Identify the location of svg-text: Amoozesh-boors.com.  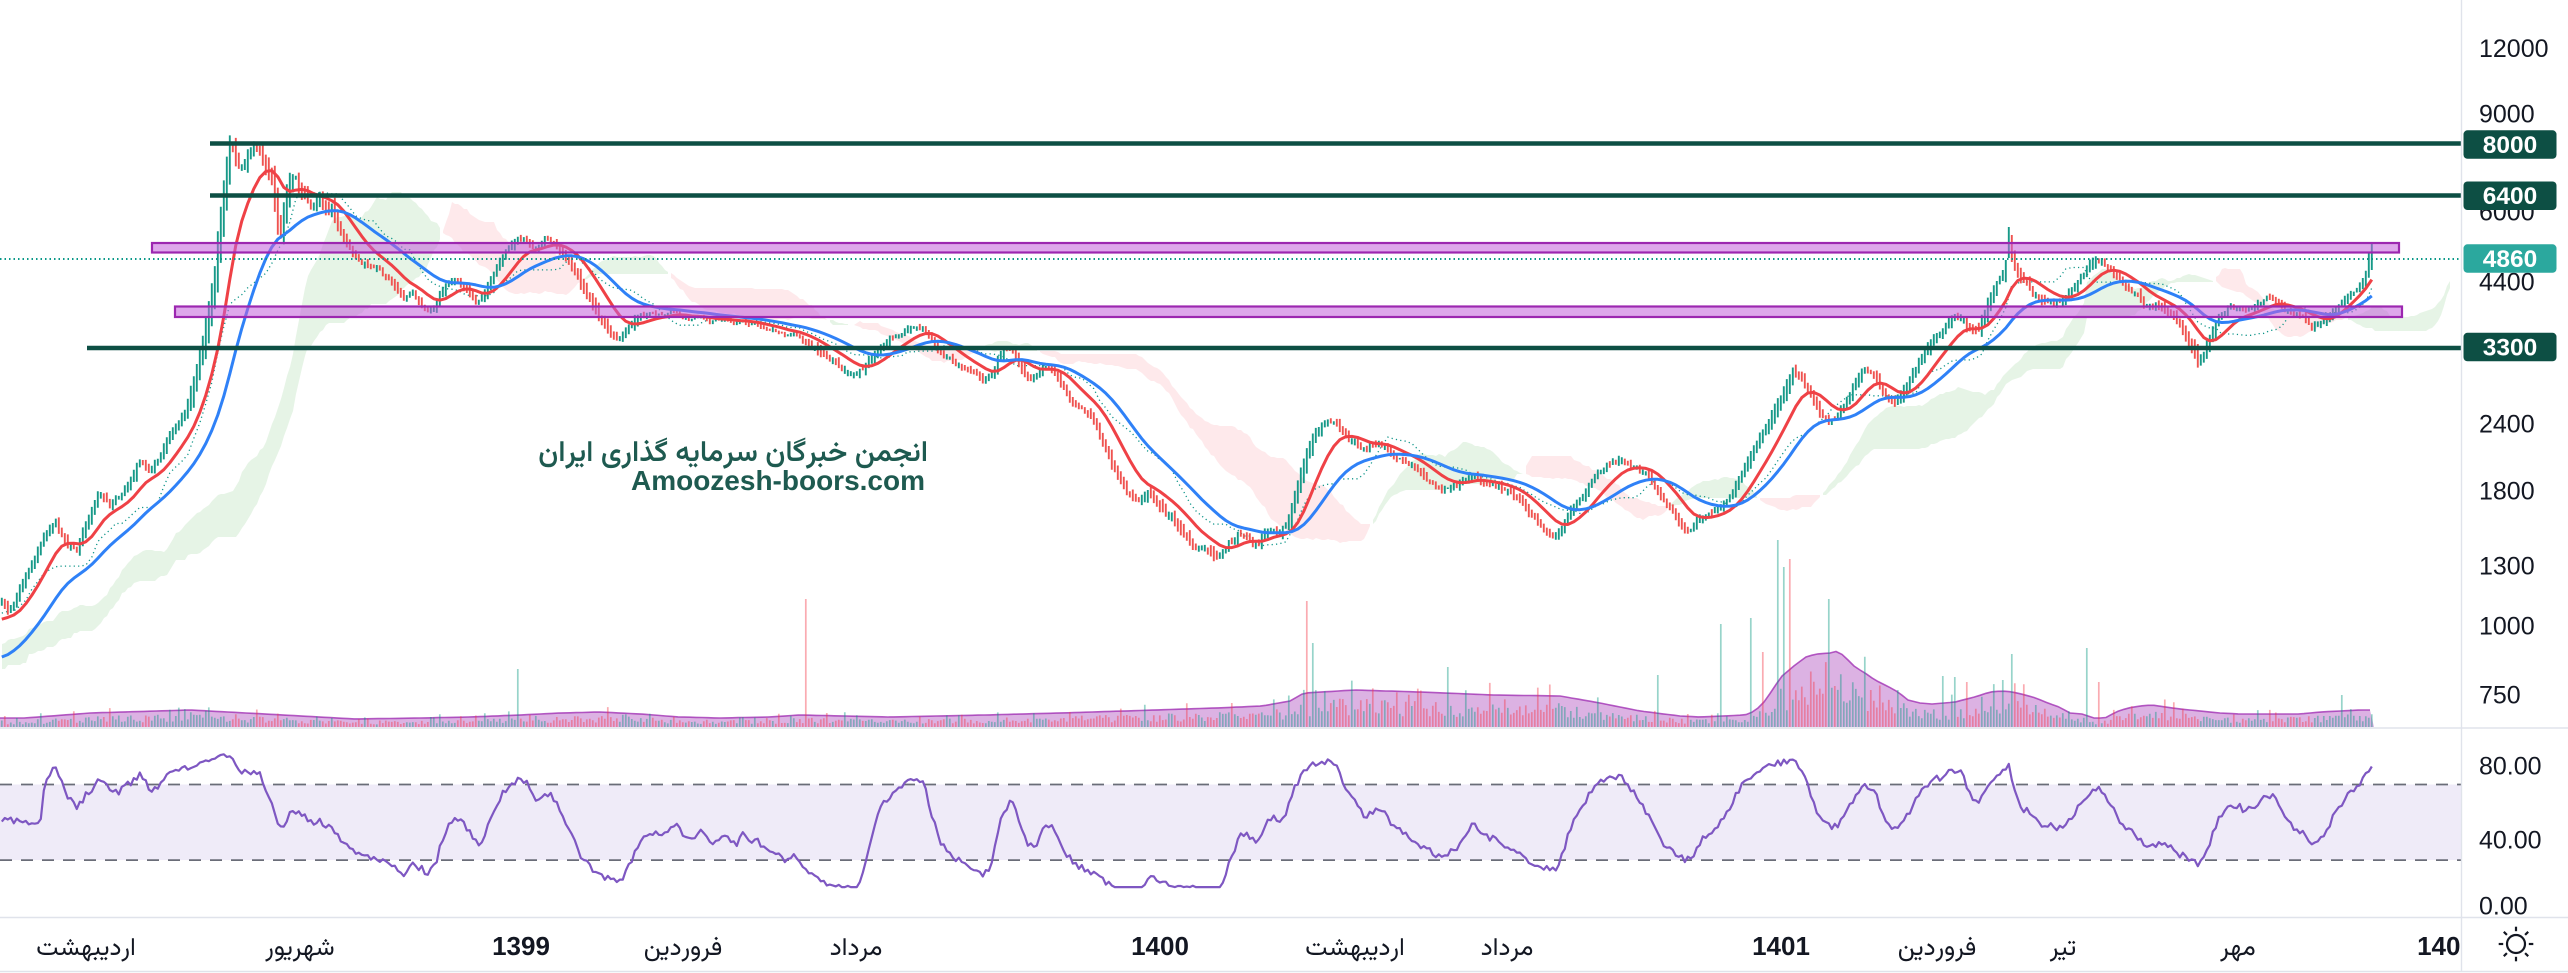
(778, 480).